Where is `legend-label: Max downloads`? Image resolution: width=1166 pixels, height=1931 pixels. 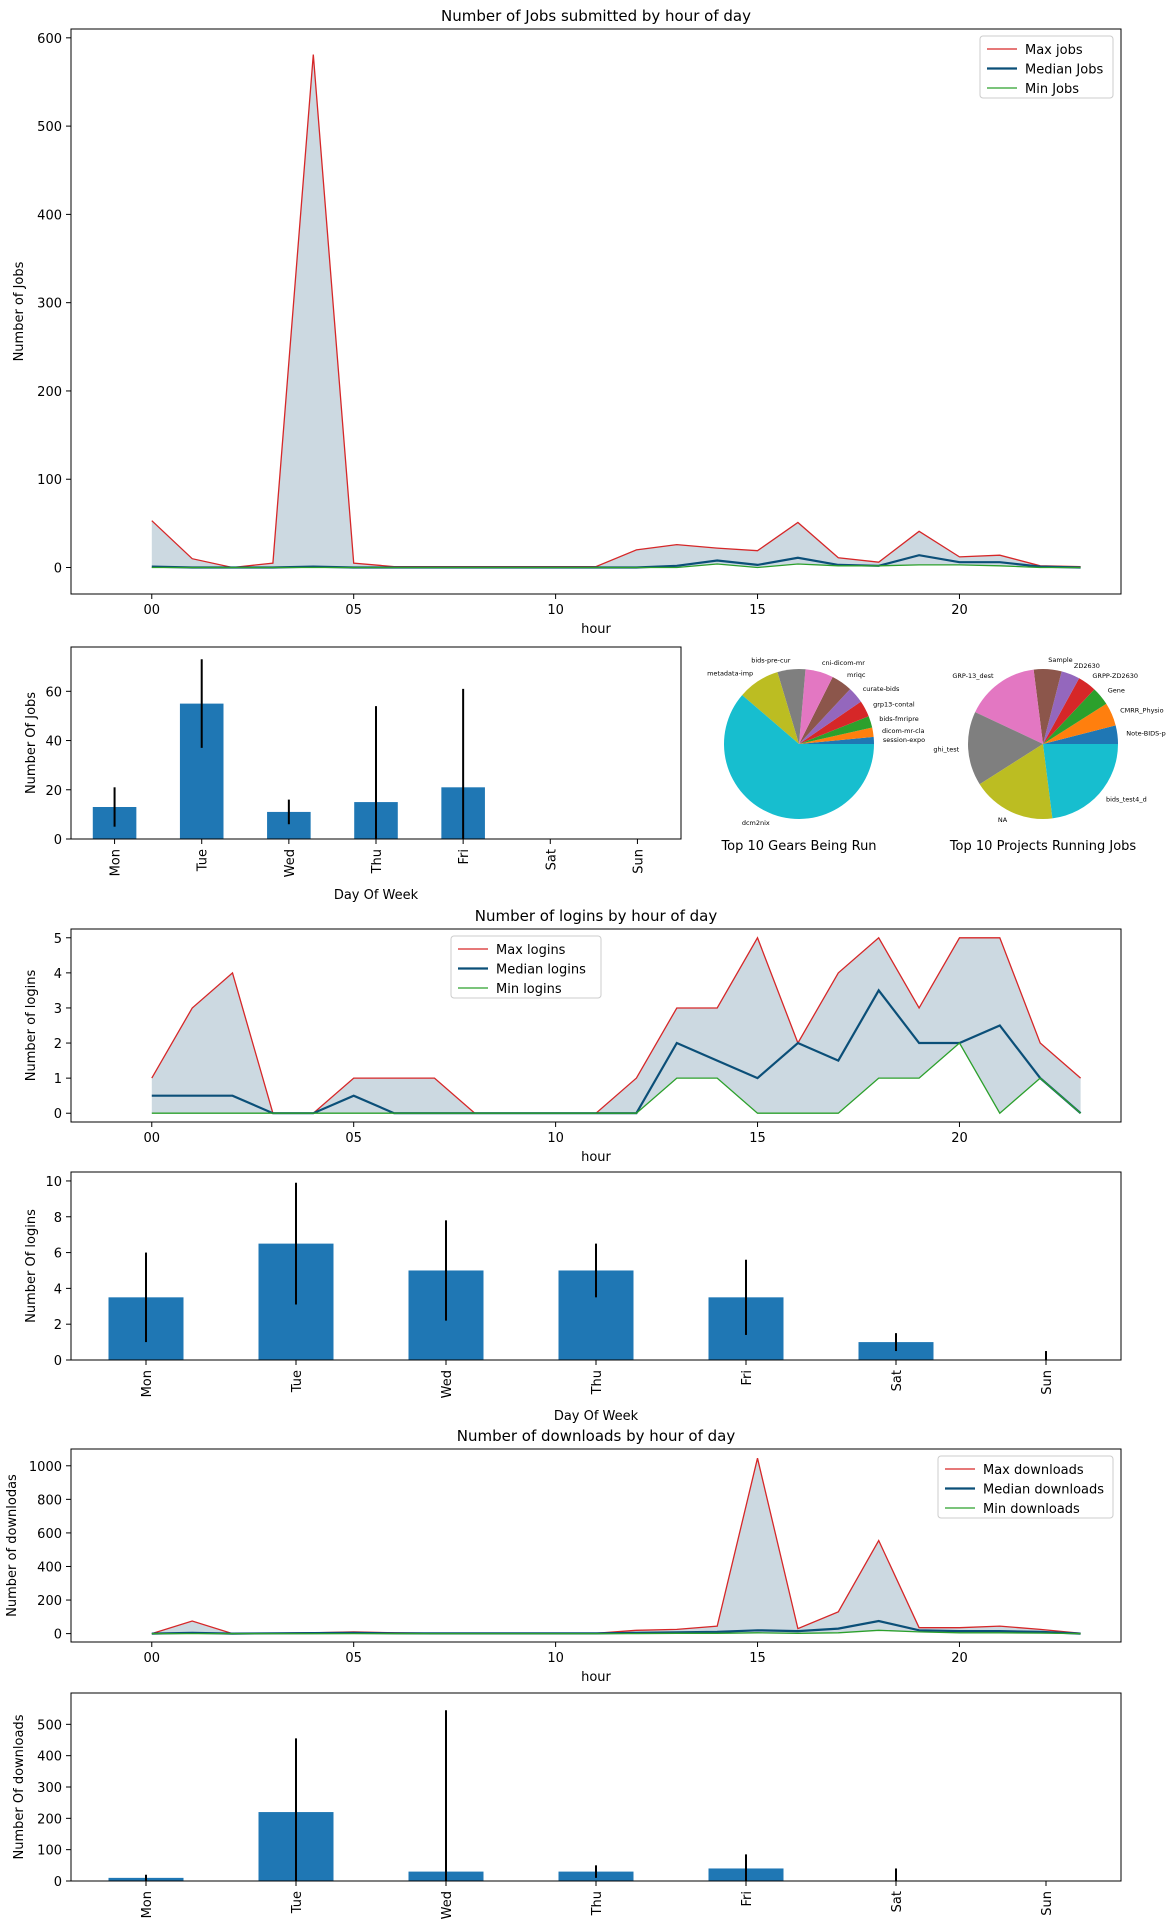 legend-label: Max downloads is located at coordinates (1033, 1470).